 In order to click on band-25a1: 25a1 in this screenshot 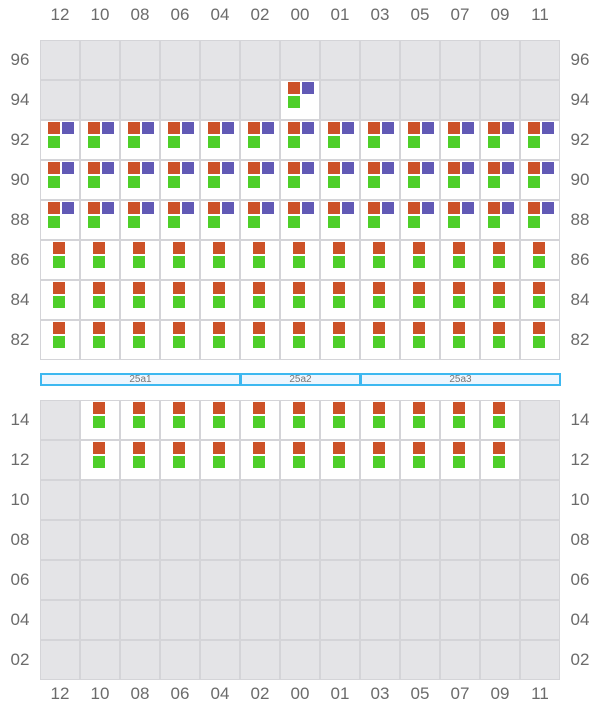, I will do `click(140, 379)`.